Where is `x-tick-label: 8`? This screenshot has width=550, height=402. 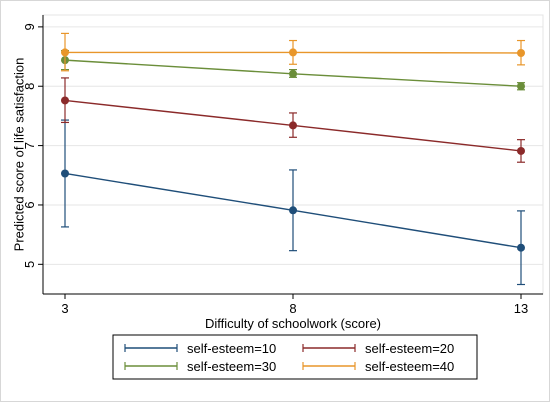 x-tick-label: 8 is located at coordinates (292, 308).